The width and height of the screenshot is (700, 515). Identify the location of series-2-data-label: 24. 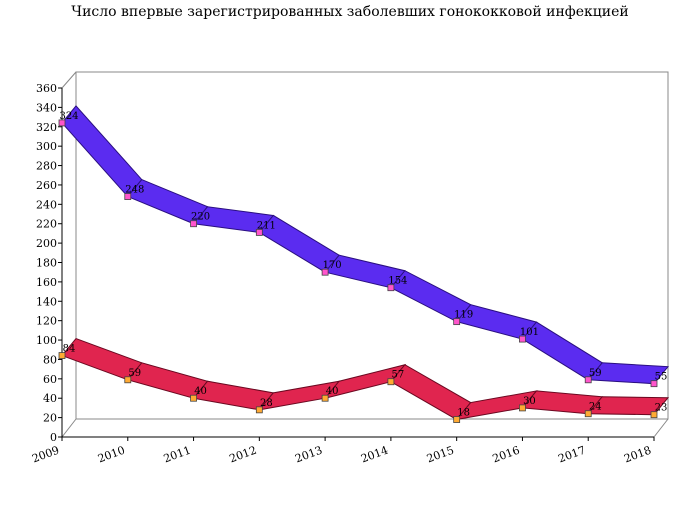
(595, 407).